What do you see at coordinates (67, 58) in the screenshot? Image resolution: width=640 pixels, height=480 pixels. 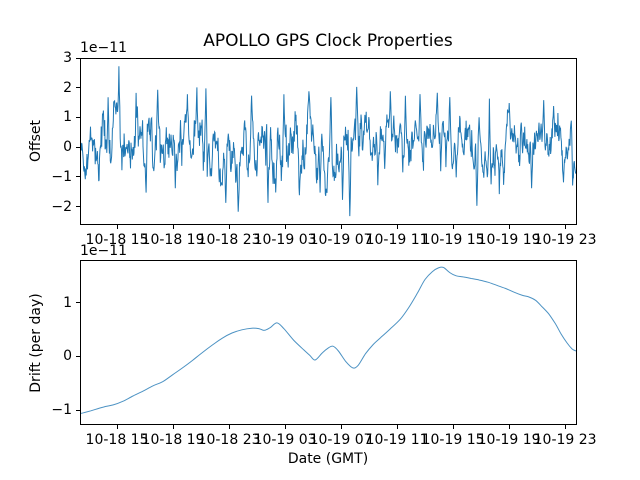 I see `y-tick-label: 3` at bounding box center [67, 58].